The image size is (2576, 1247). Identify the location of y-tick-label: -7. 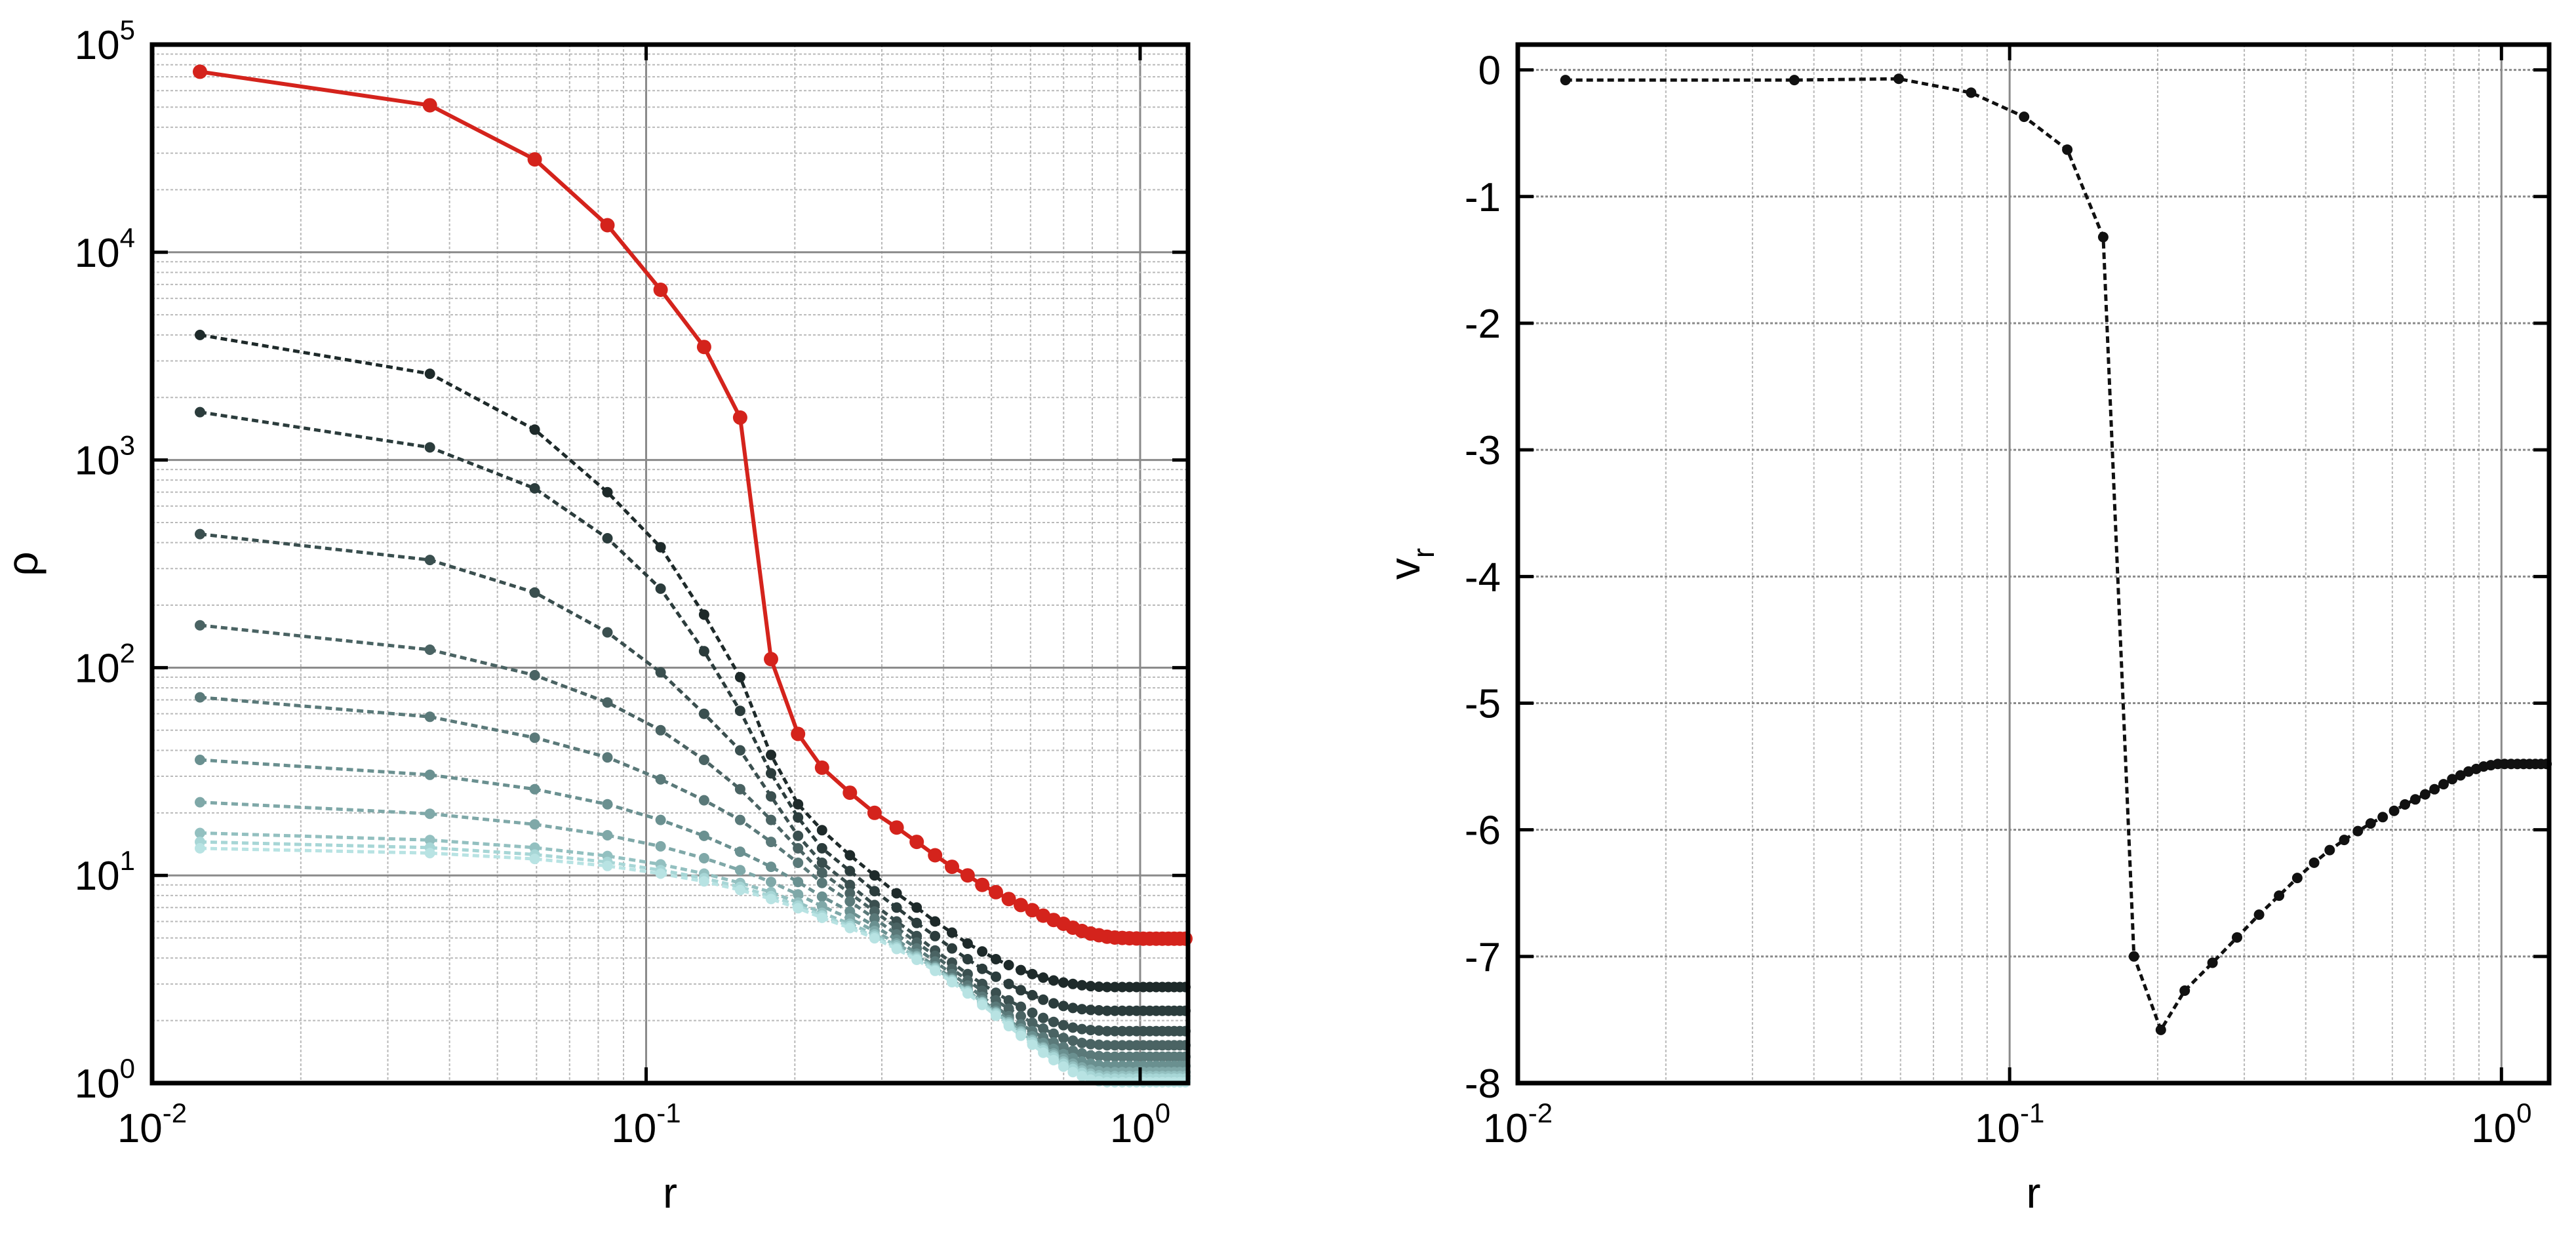
(1483, 958).